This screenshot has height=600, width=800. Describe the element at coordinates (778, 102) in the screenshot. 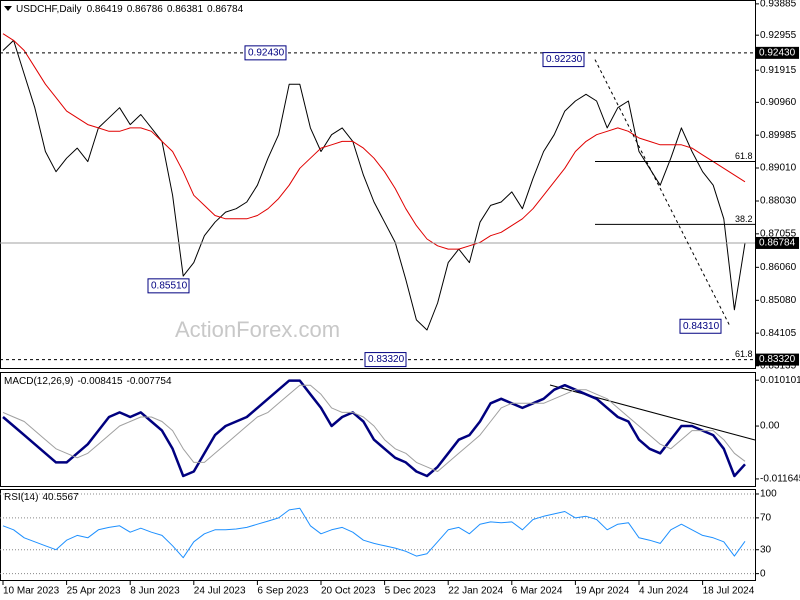

I see `y-tick-label: 0.90960` at that location.